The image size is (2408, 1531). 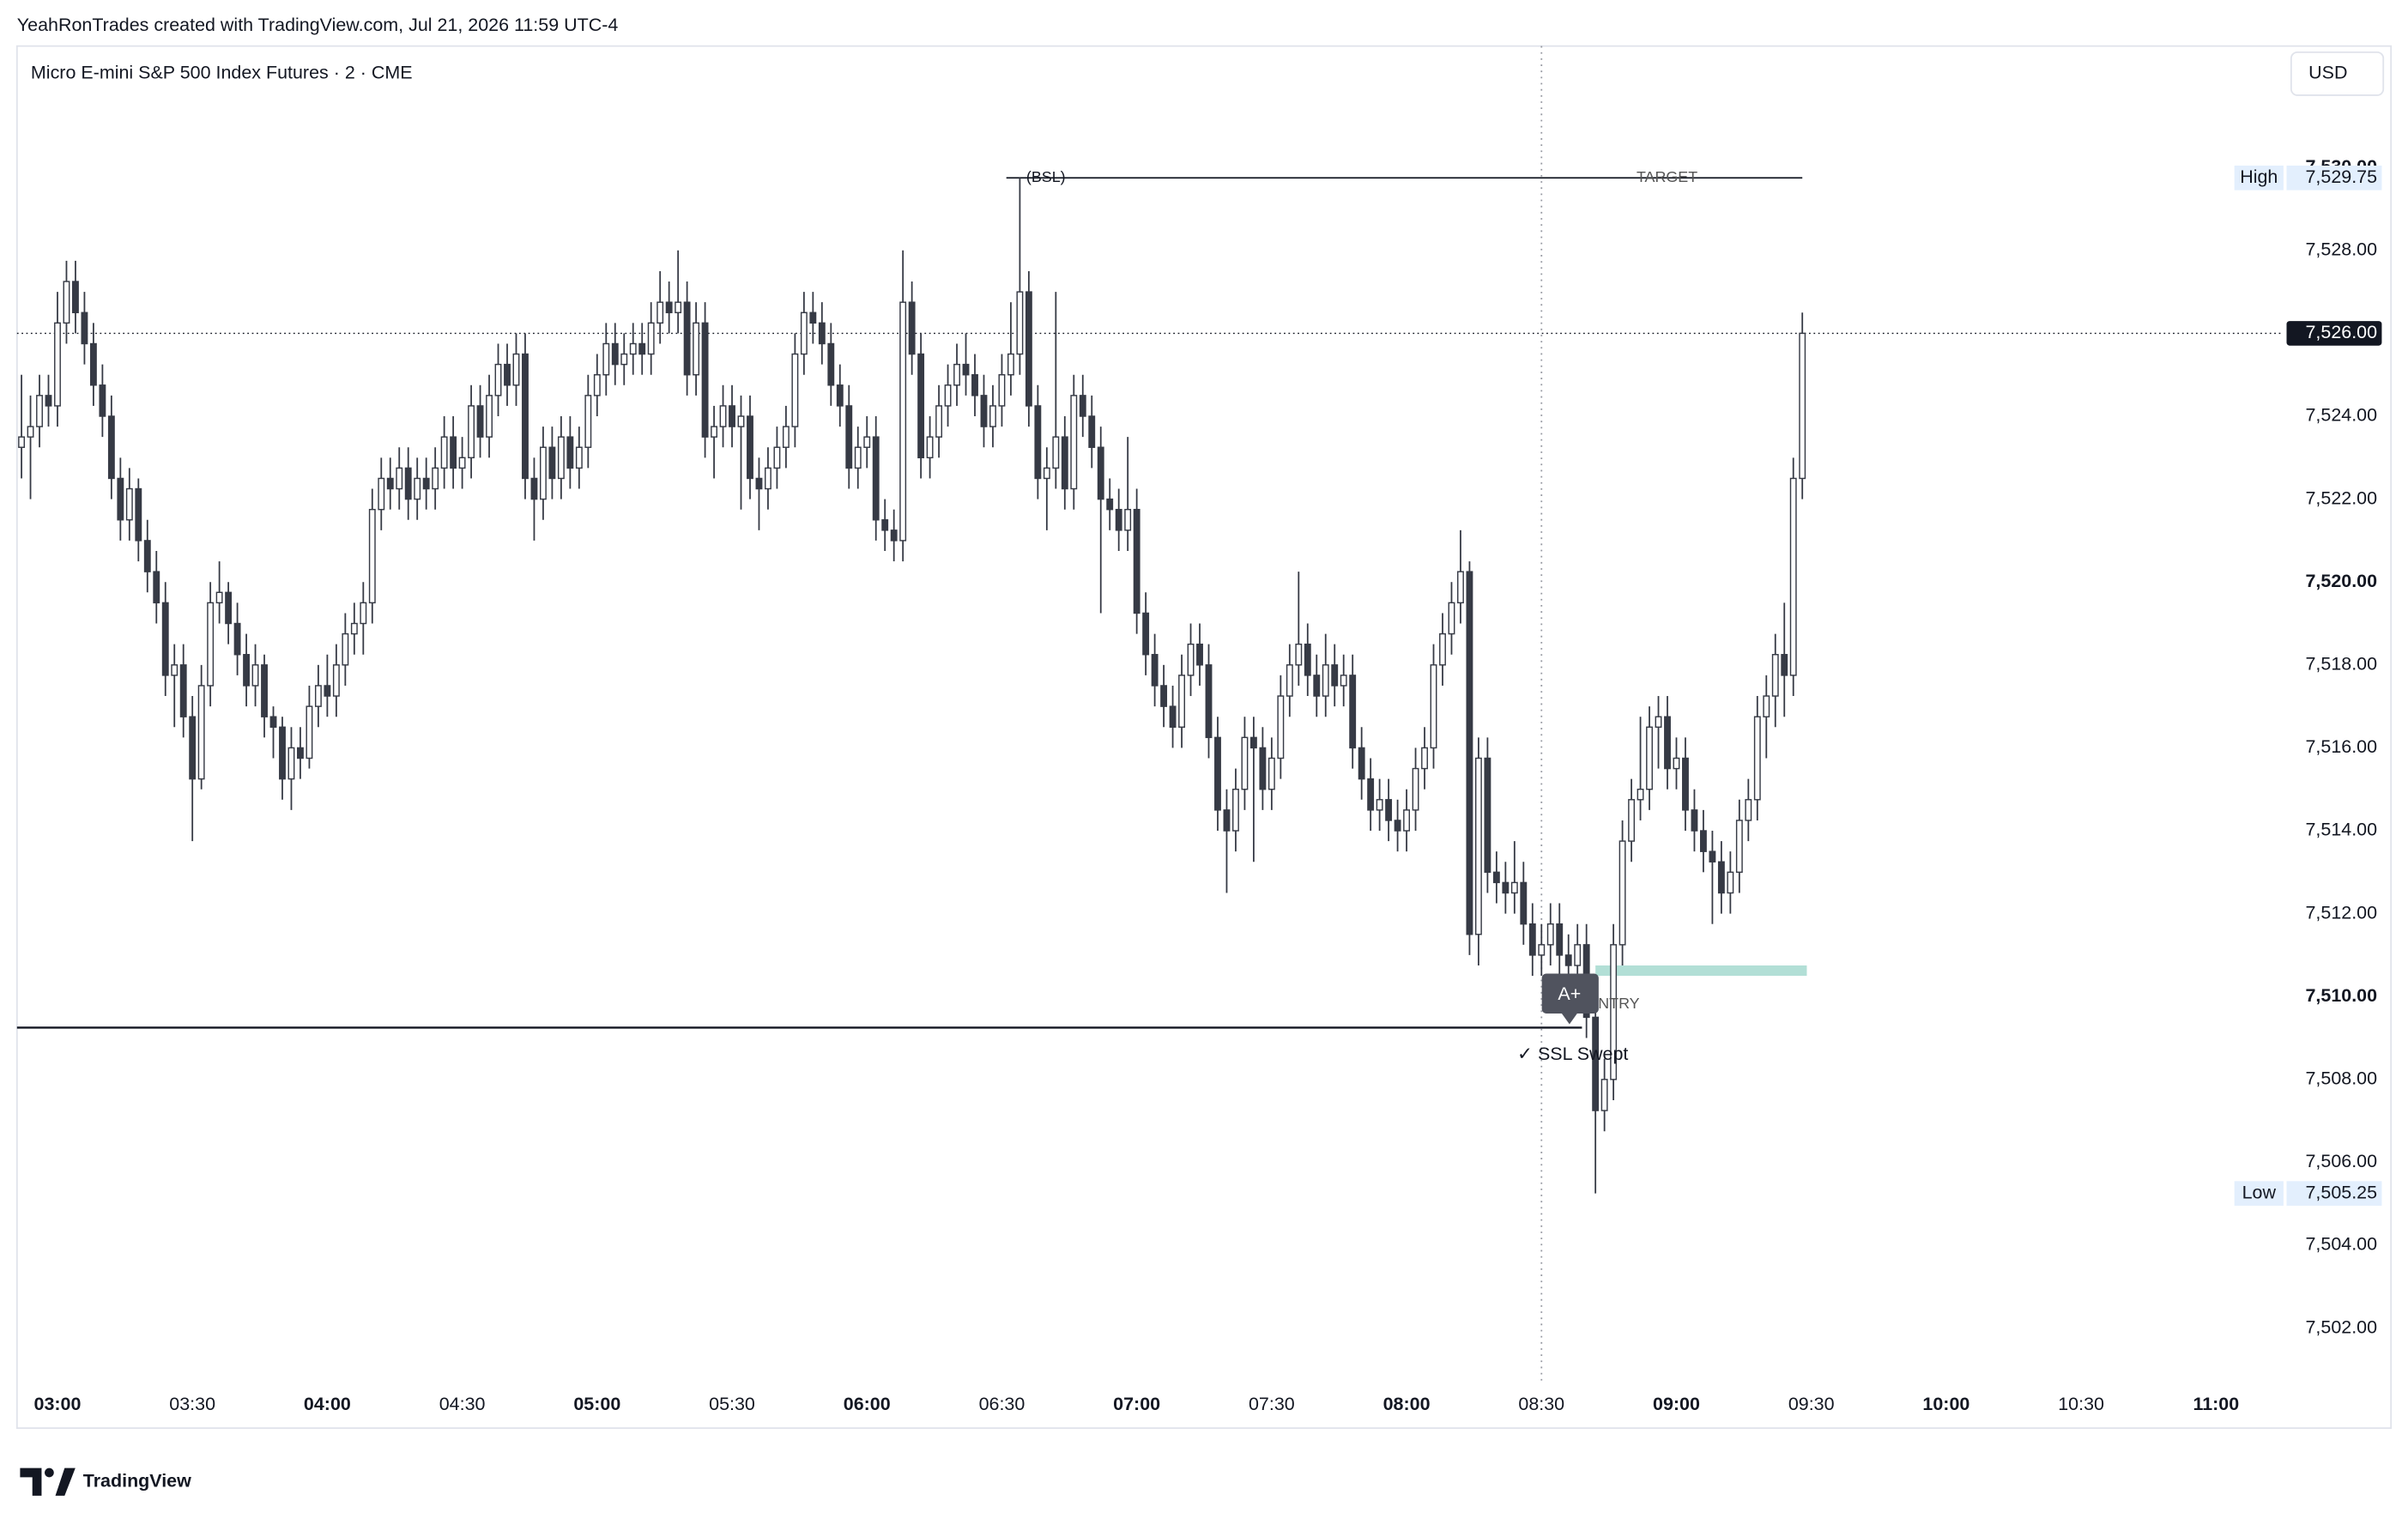 What do you see at coordinates (137, 1480) in the screenshot?
I see `logo-text: TradingView` at bounding box center [137, 1480].